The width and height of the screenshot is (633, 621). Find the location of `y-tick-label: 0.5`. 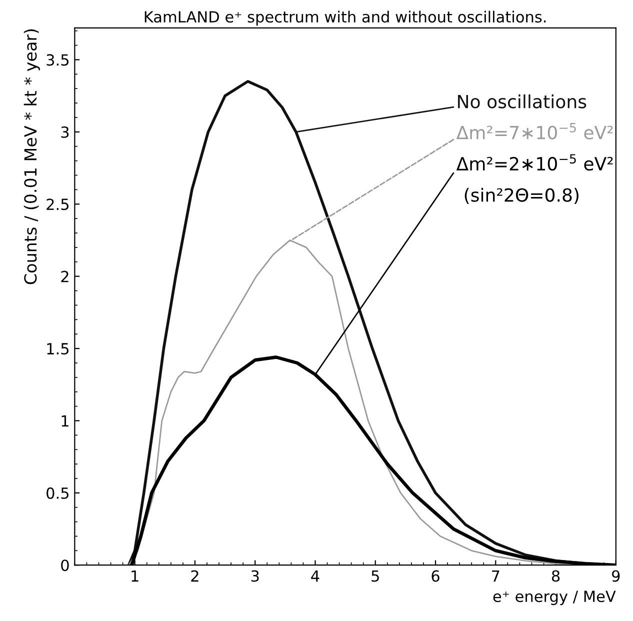

y-tick-label: 0.5 is located at coordinates (57, 493).